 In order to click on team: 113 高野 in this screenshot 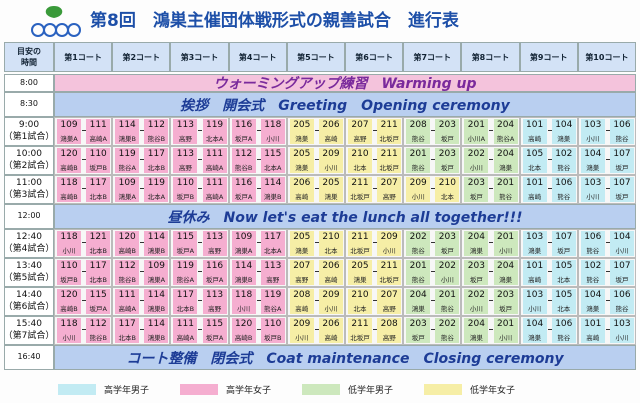, I will do `click(185, 131)`.